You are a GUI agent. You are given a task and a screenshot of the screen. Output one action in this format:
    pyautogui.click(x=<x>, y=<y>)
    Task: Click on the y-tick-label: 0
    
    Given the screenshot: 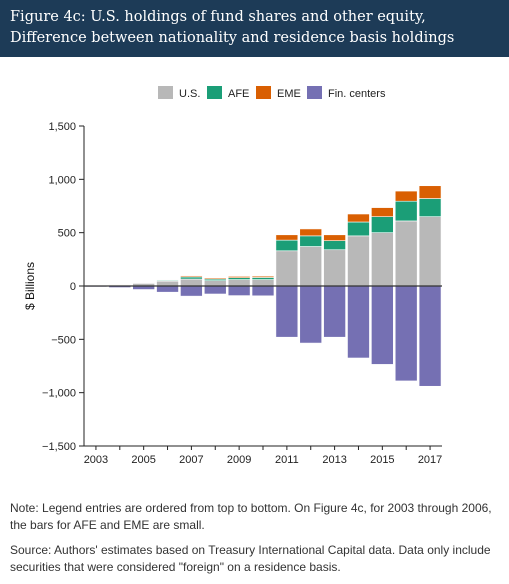 What is the action you would take?
    pyautogui.click(x=73, y=287)
    